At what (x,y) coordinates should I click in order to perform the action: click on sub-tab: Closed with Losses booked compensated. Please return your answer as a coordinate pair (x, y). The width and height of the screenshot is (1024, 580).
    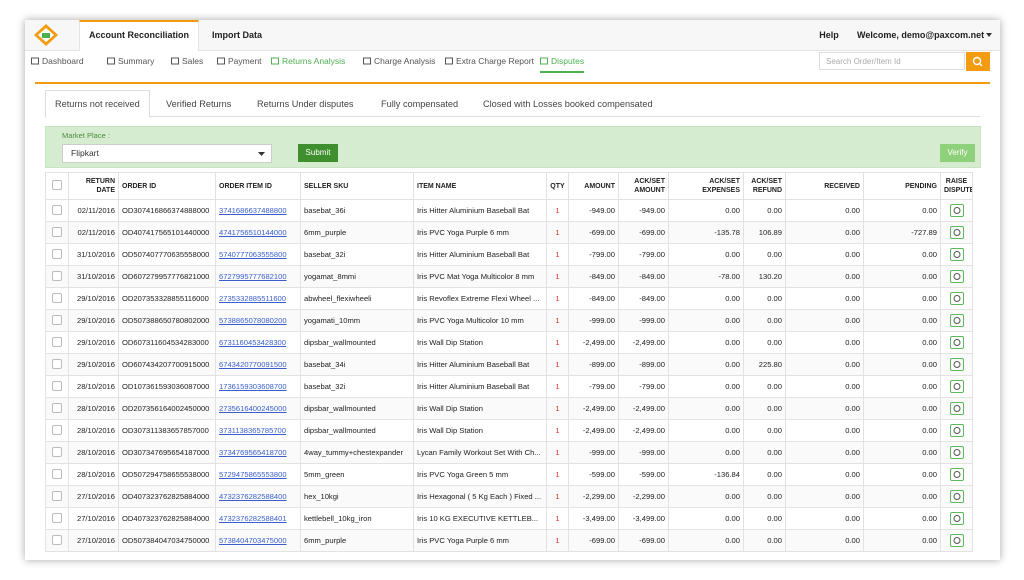
    Looking at the image, I should click on (568, 104).